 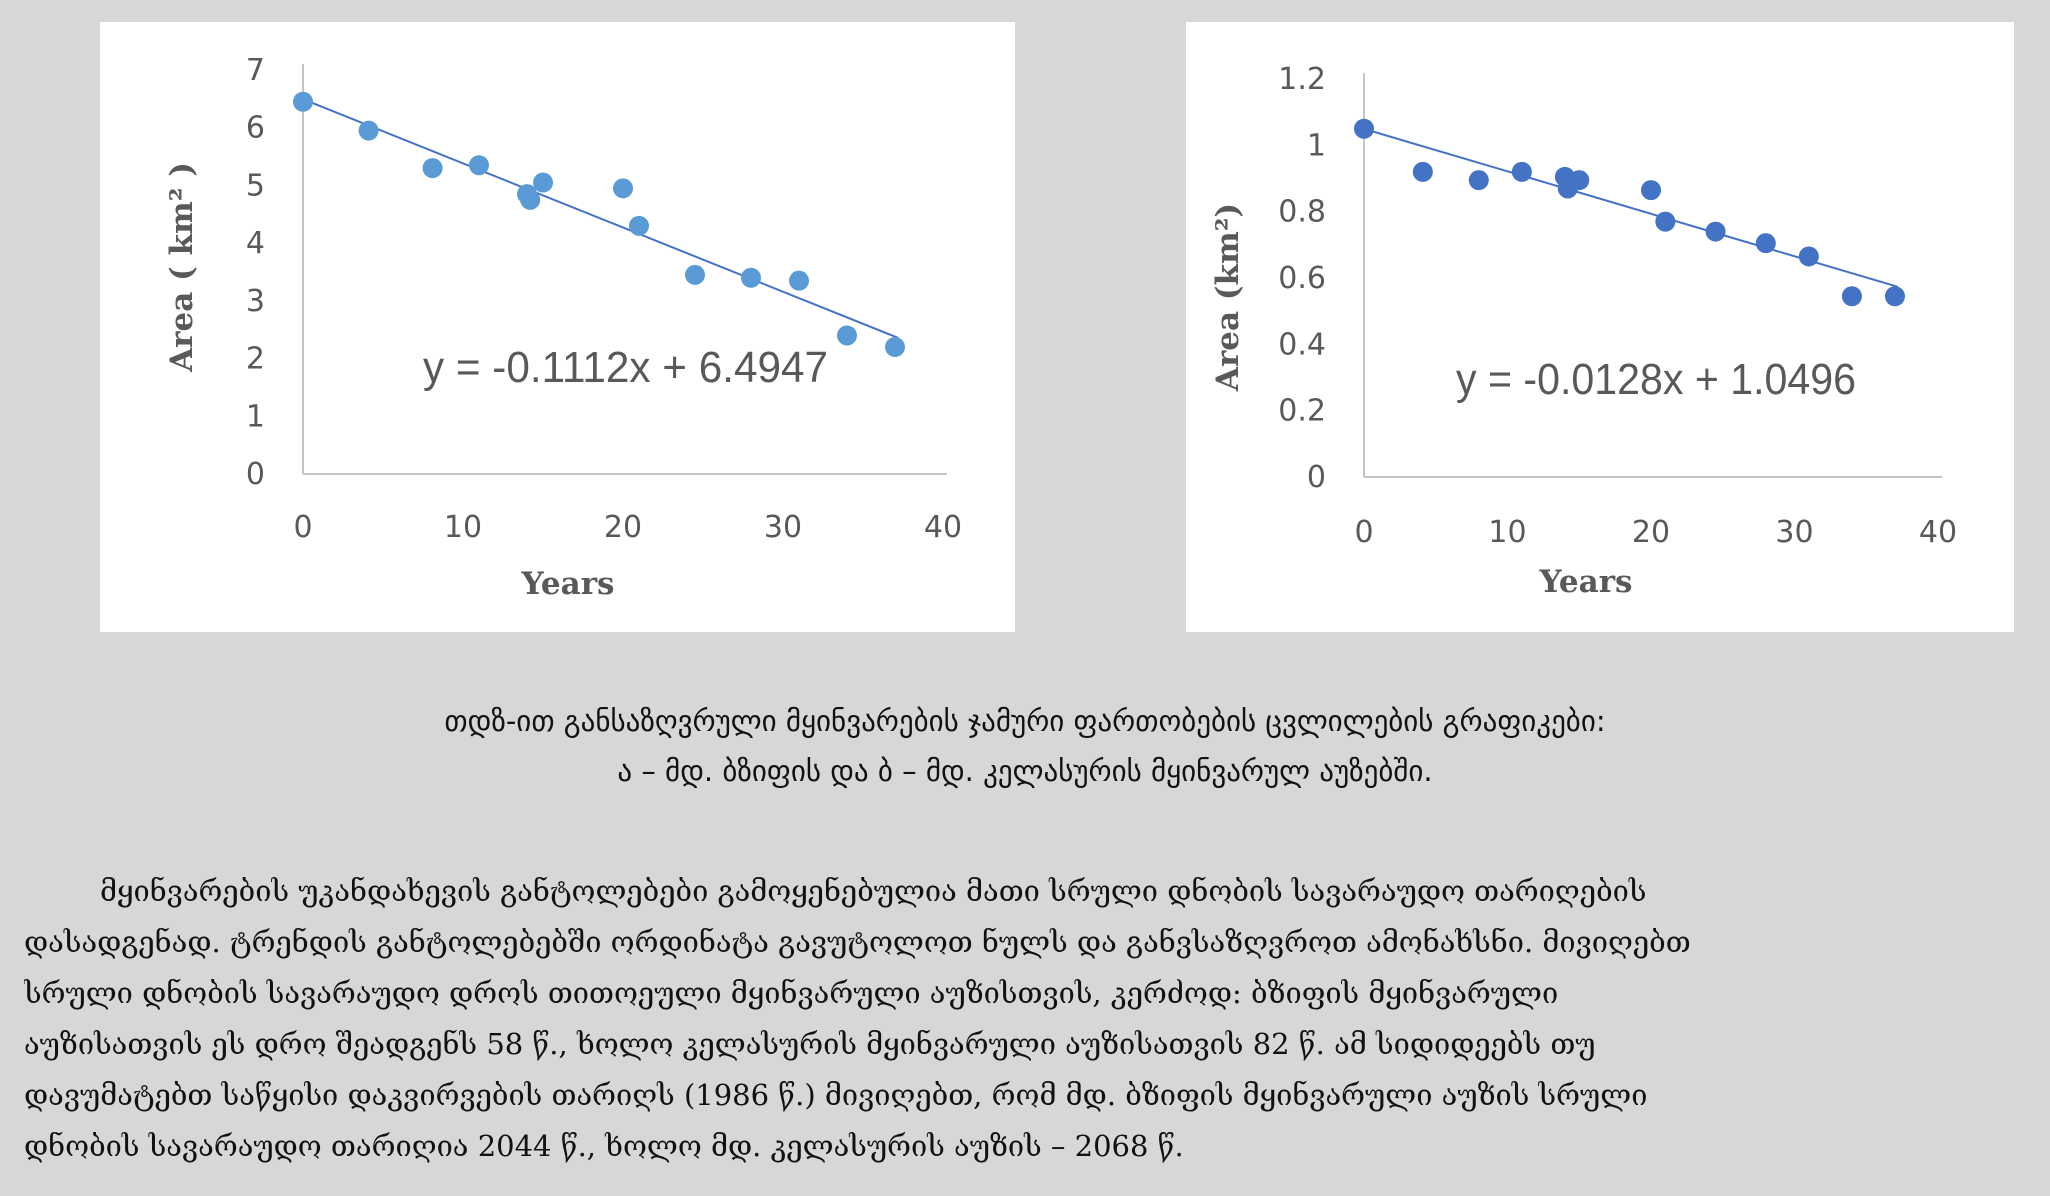 What do you see at coordinates (255, 185) in the screenshot?
I see `y-tick-label: 5` at bounding box center [255, 185].